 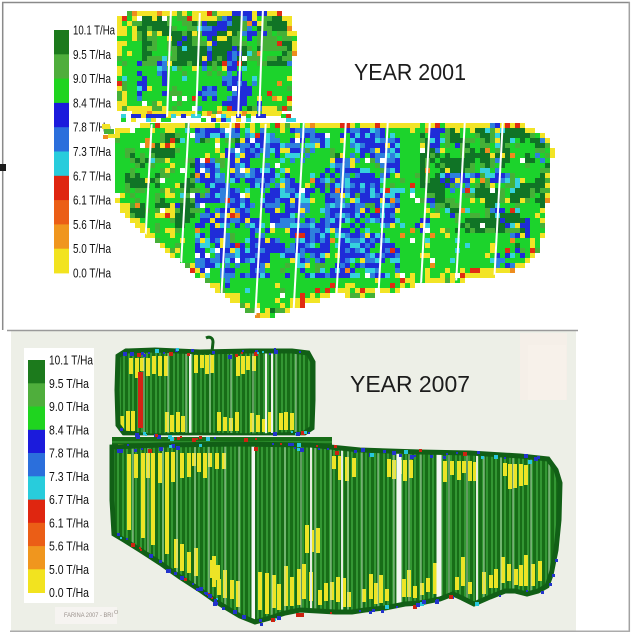 I want to click on svg-text: O, so click(x=116, y=613).